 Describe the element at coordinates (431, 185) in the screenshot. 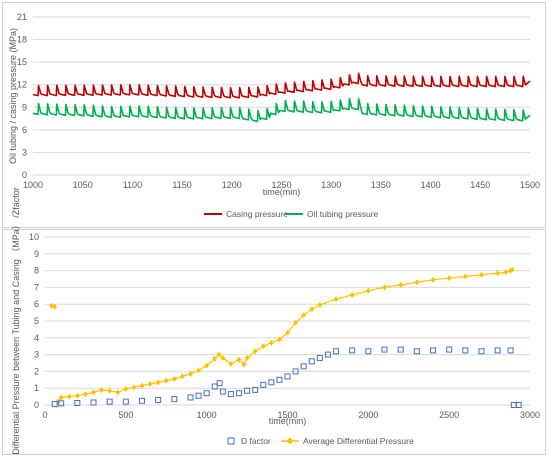

I see `x-tick-label: 1400` at that location.